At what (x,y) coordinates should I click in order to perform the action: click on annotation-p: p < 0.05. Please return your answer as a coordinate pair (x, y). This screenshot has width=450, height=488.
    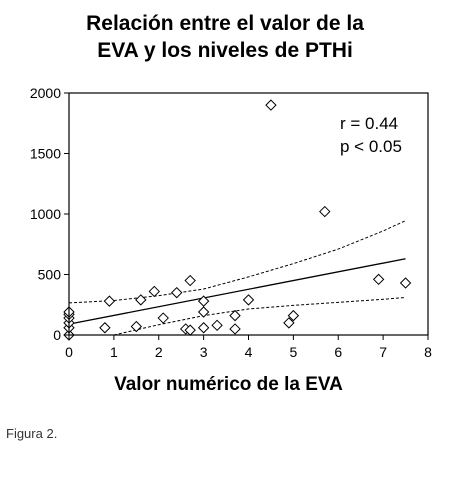
    Looking at the image, I should click on (371, 146).